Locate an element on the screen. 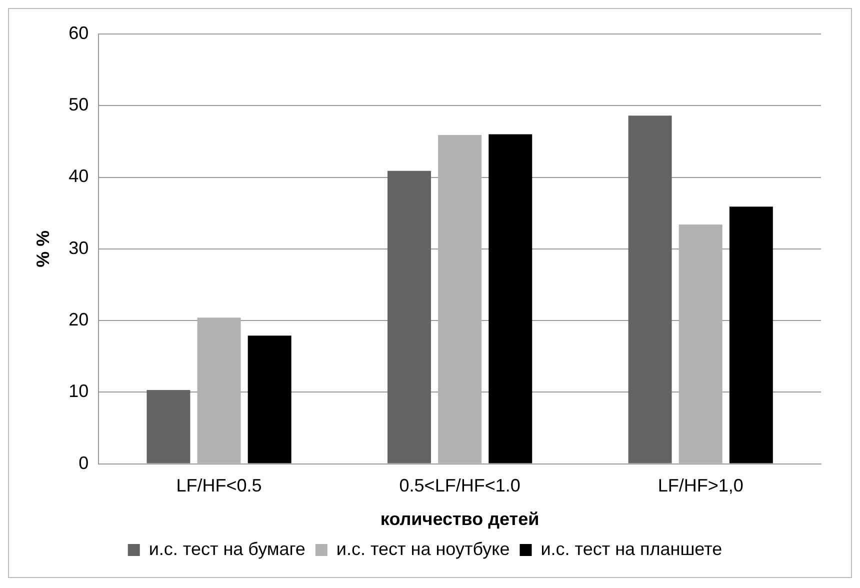 The image size is (860, 588). legend-label: и.с. тест на ноутбуке is located at coordinates (423, 548).